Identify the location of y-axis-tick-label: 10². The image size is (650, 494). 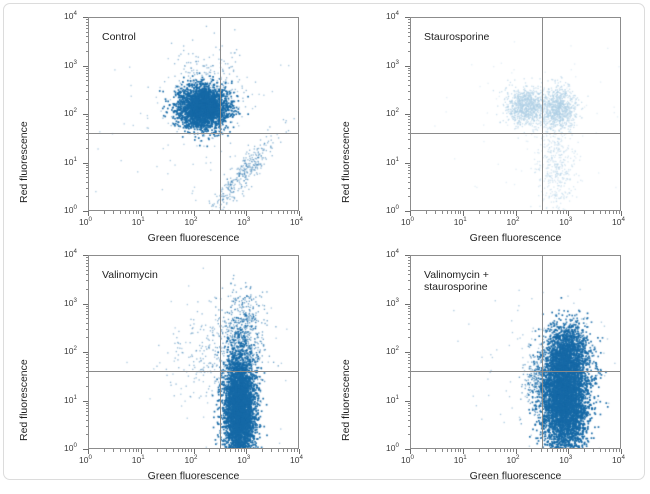
(70, 350).